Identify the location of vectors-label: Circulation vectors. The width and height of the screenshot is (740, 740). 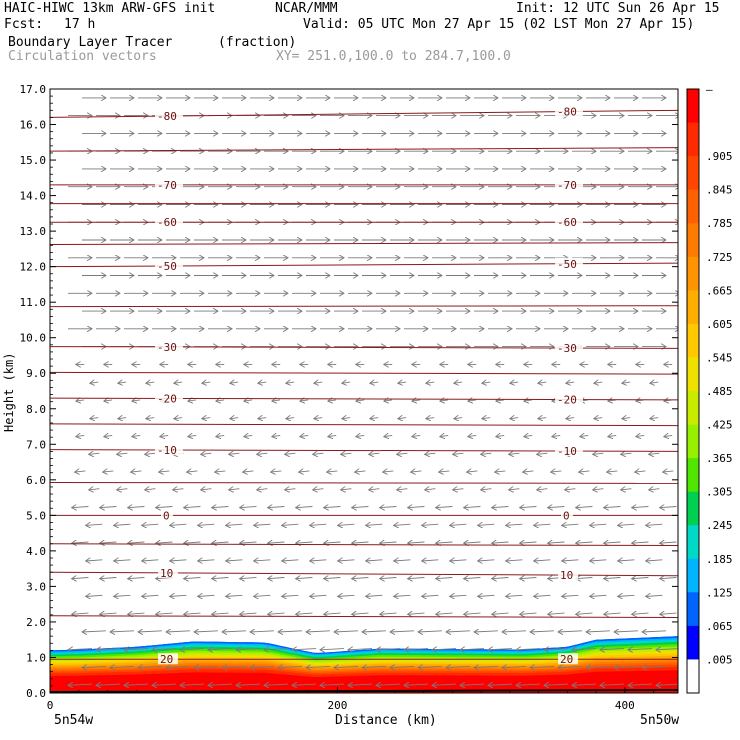
(82, 56).